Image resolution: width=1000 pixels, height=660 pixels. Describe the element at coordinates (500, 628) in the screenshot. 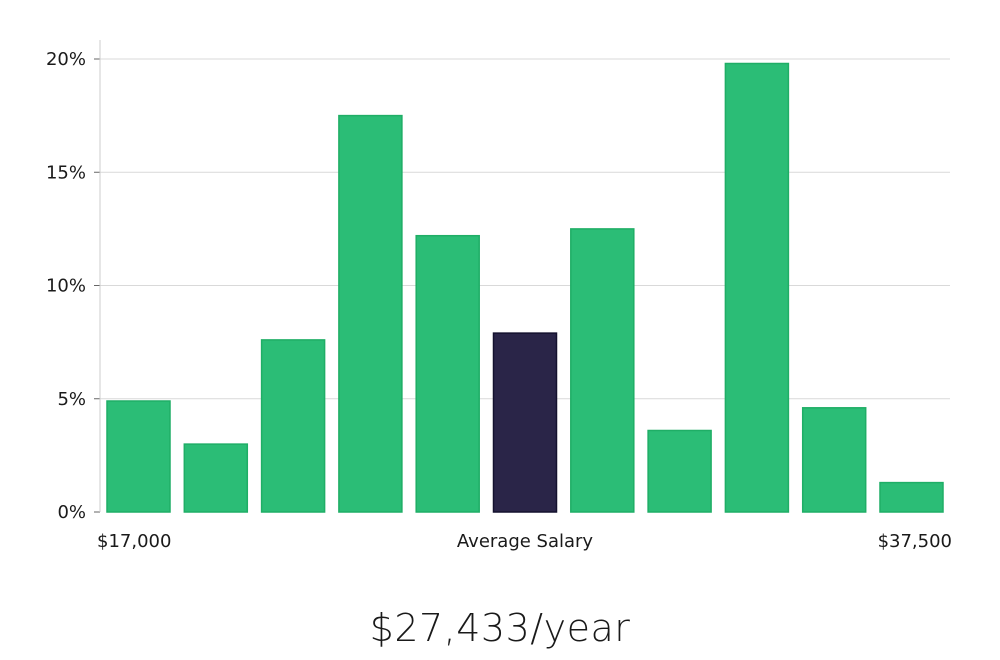

I see `average-salary-value: $27,433/year` at that location.